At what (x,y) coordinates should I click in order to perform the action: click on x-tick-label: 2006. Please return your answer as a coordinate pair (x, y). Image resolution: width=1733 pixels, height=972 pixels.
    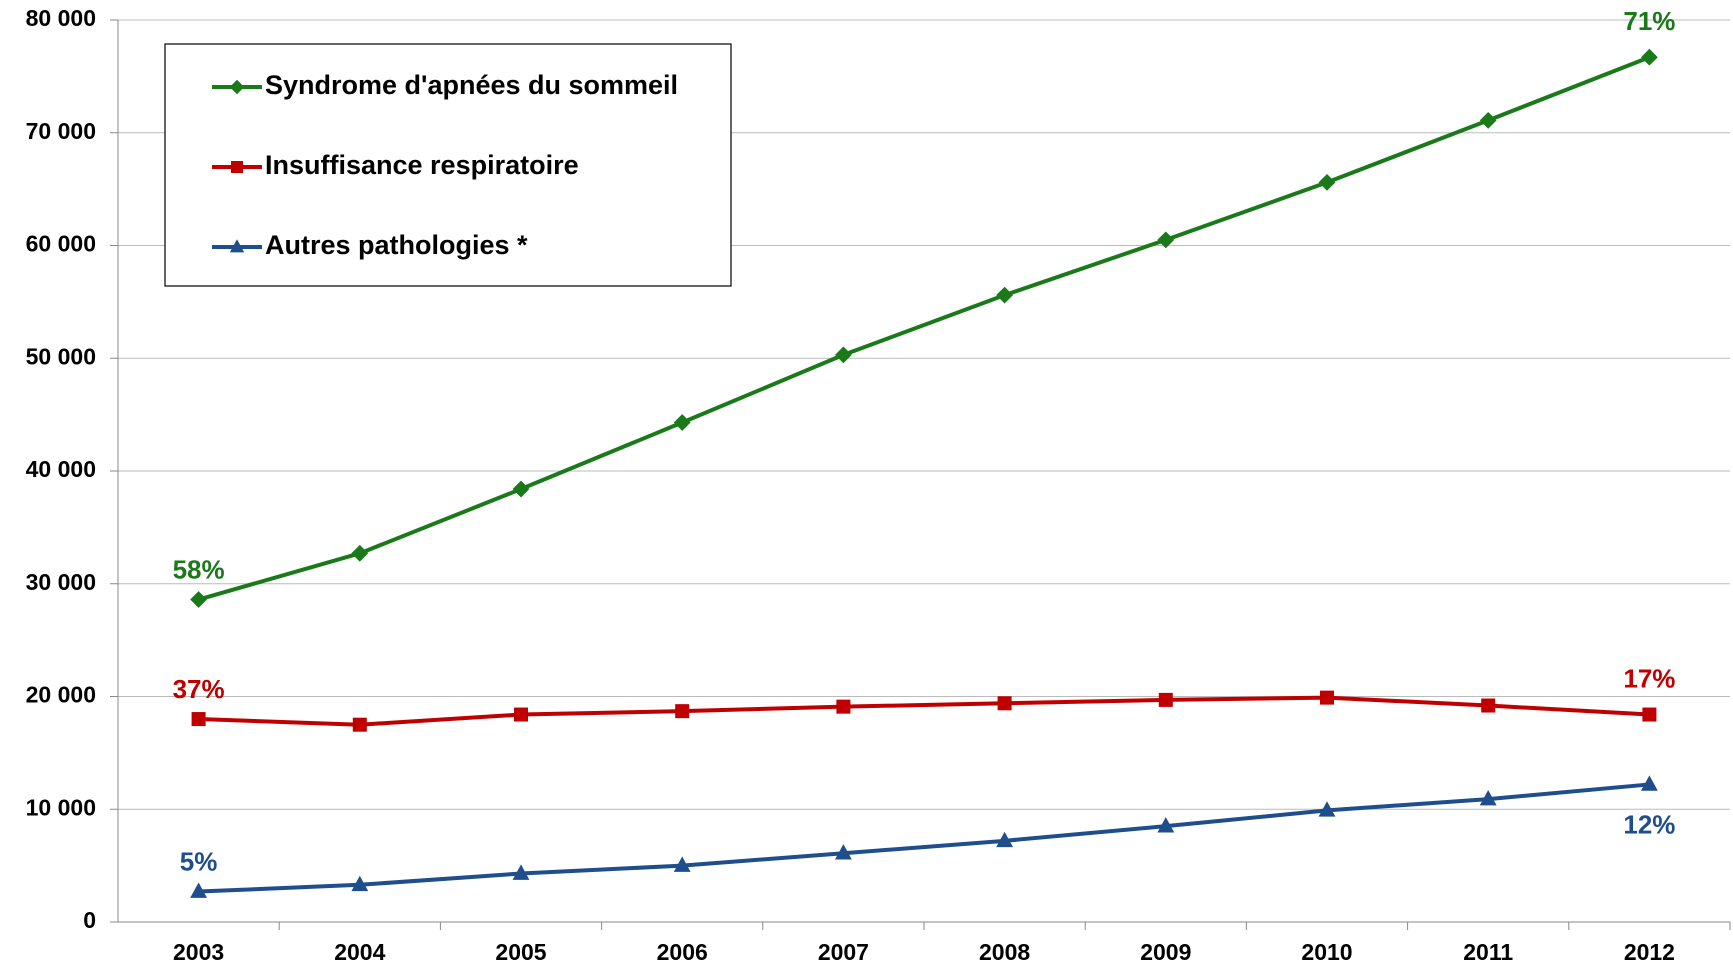
    Looking at the image, I should click on (682, 952).